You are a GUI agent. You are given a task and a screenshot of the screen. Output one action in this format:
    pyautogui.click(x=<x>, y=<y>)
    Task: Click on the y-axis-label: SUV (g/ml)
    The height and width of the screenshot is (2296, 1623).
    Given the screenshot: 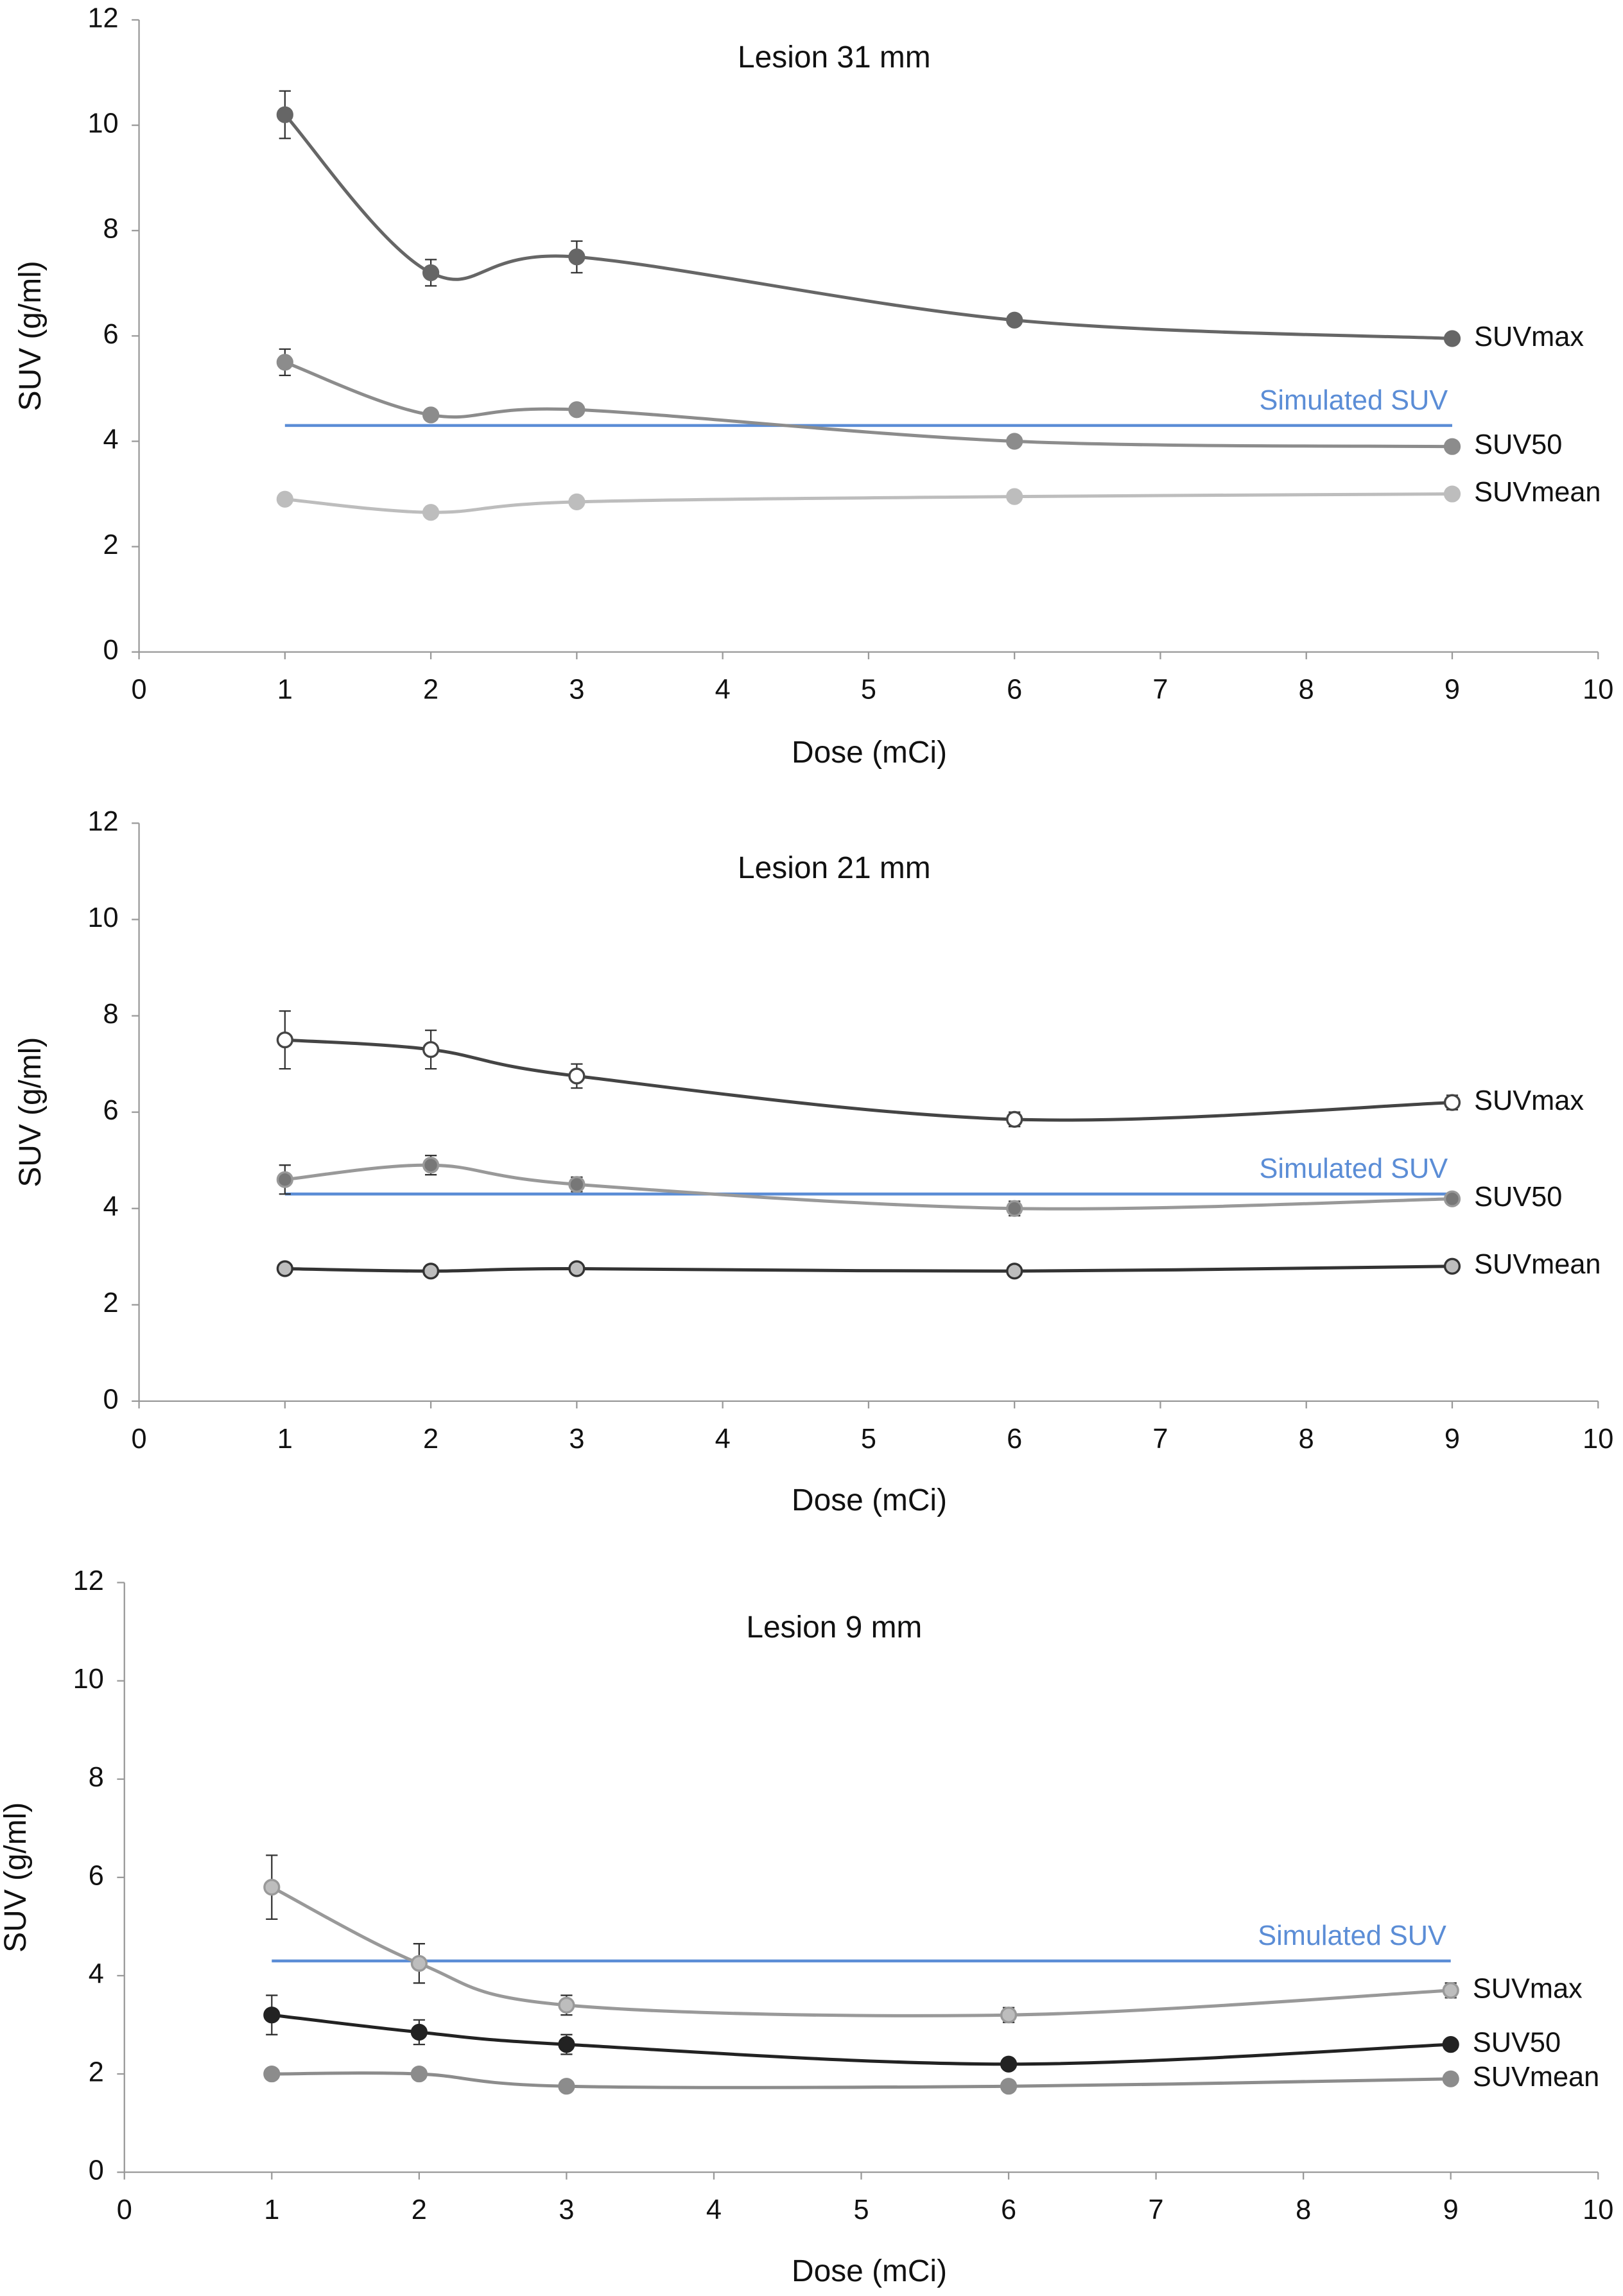 What is the action you would take?
    pyautogui.click(x=31, y=336)
    